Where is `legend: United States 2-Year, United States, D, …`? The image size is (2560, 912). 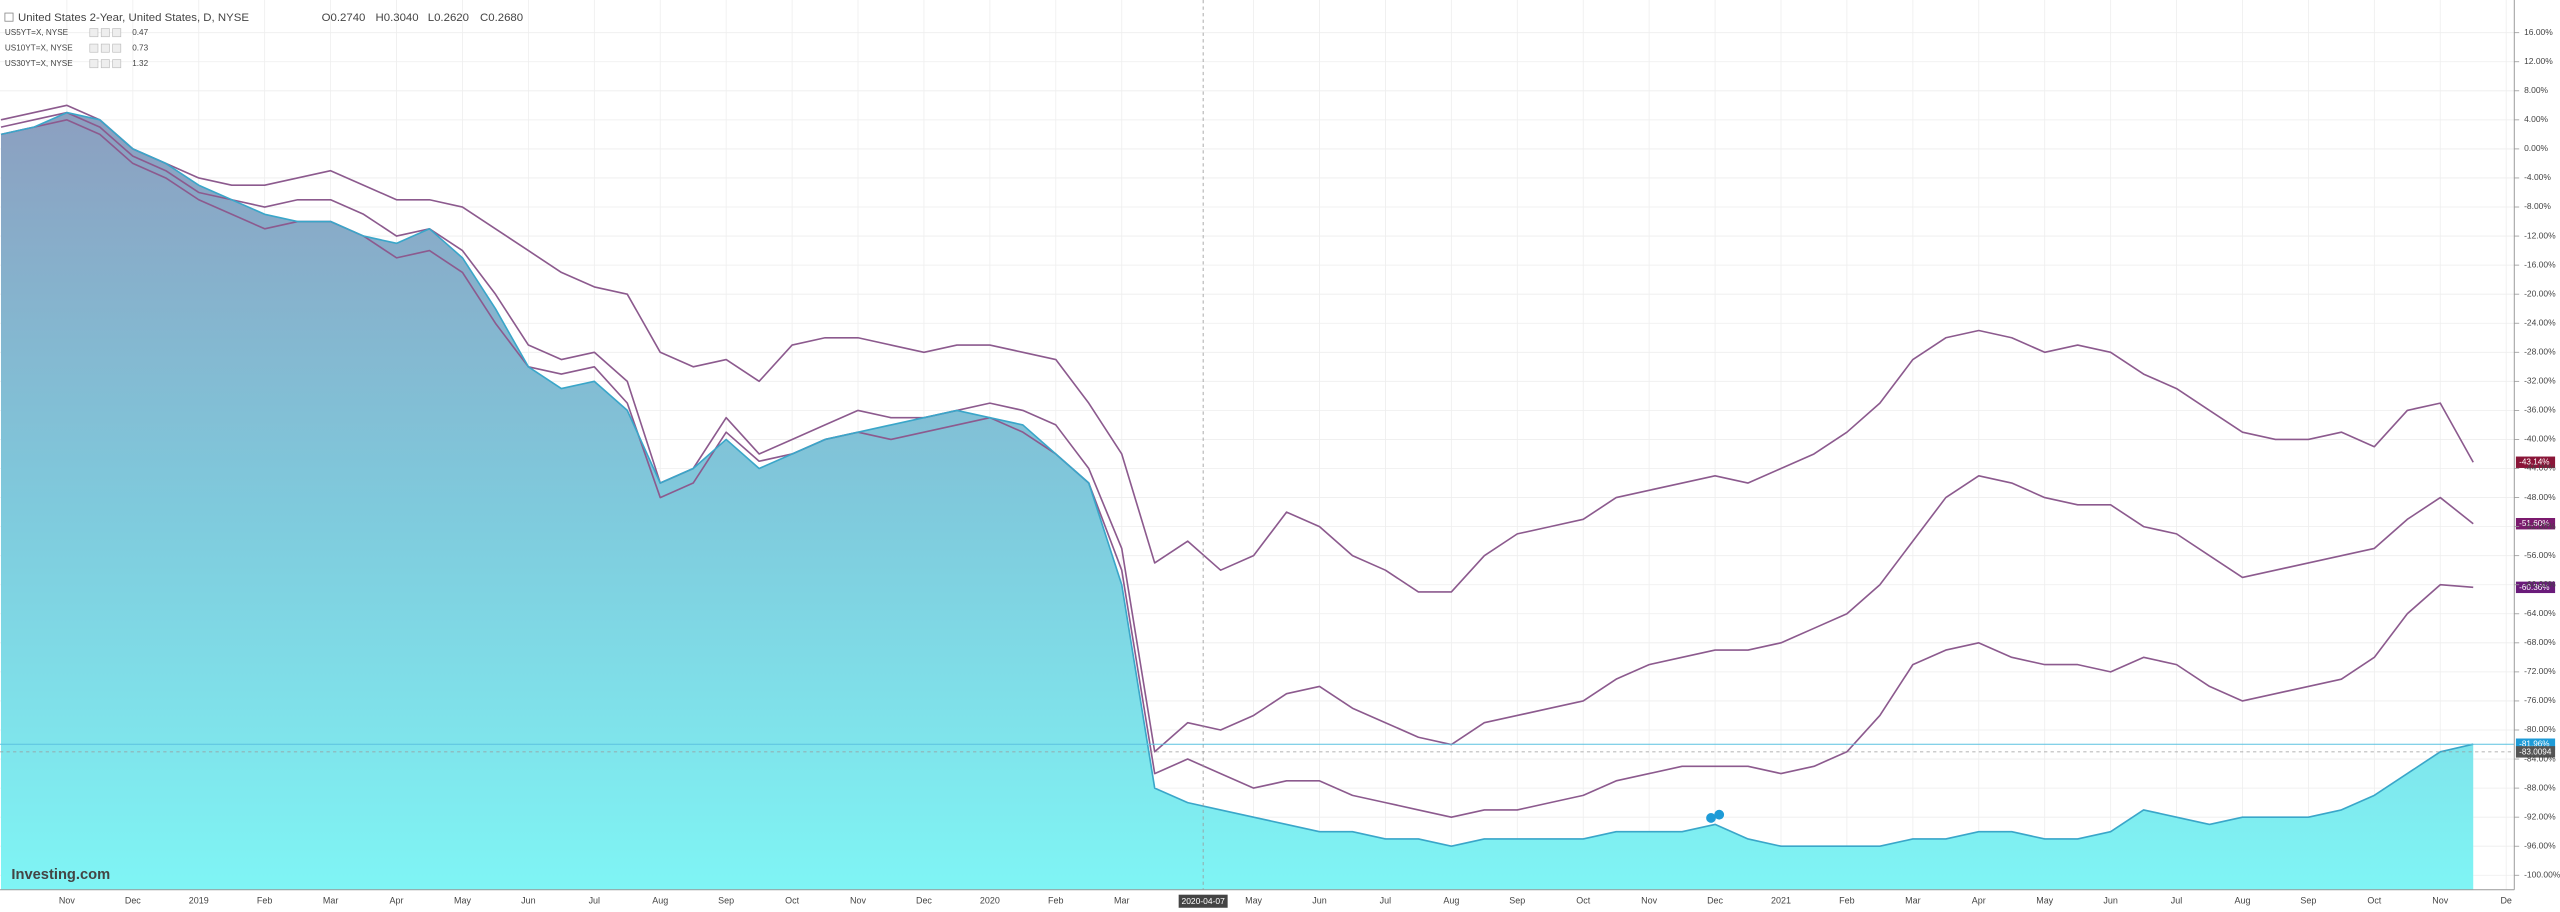
legend: United States 2-Year, United States, D, … is located at coordinates (263, 18).